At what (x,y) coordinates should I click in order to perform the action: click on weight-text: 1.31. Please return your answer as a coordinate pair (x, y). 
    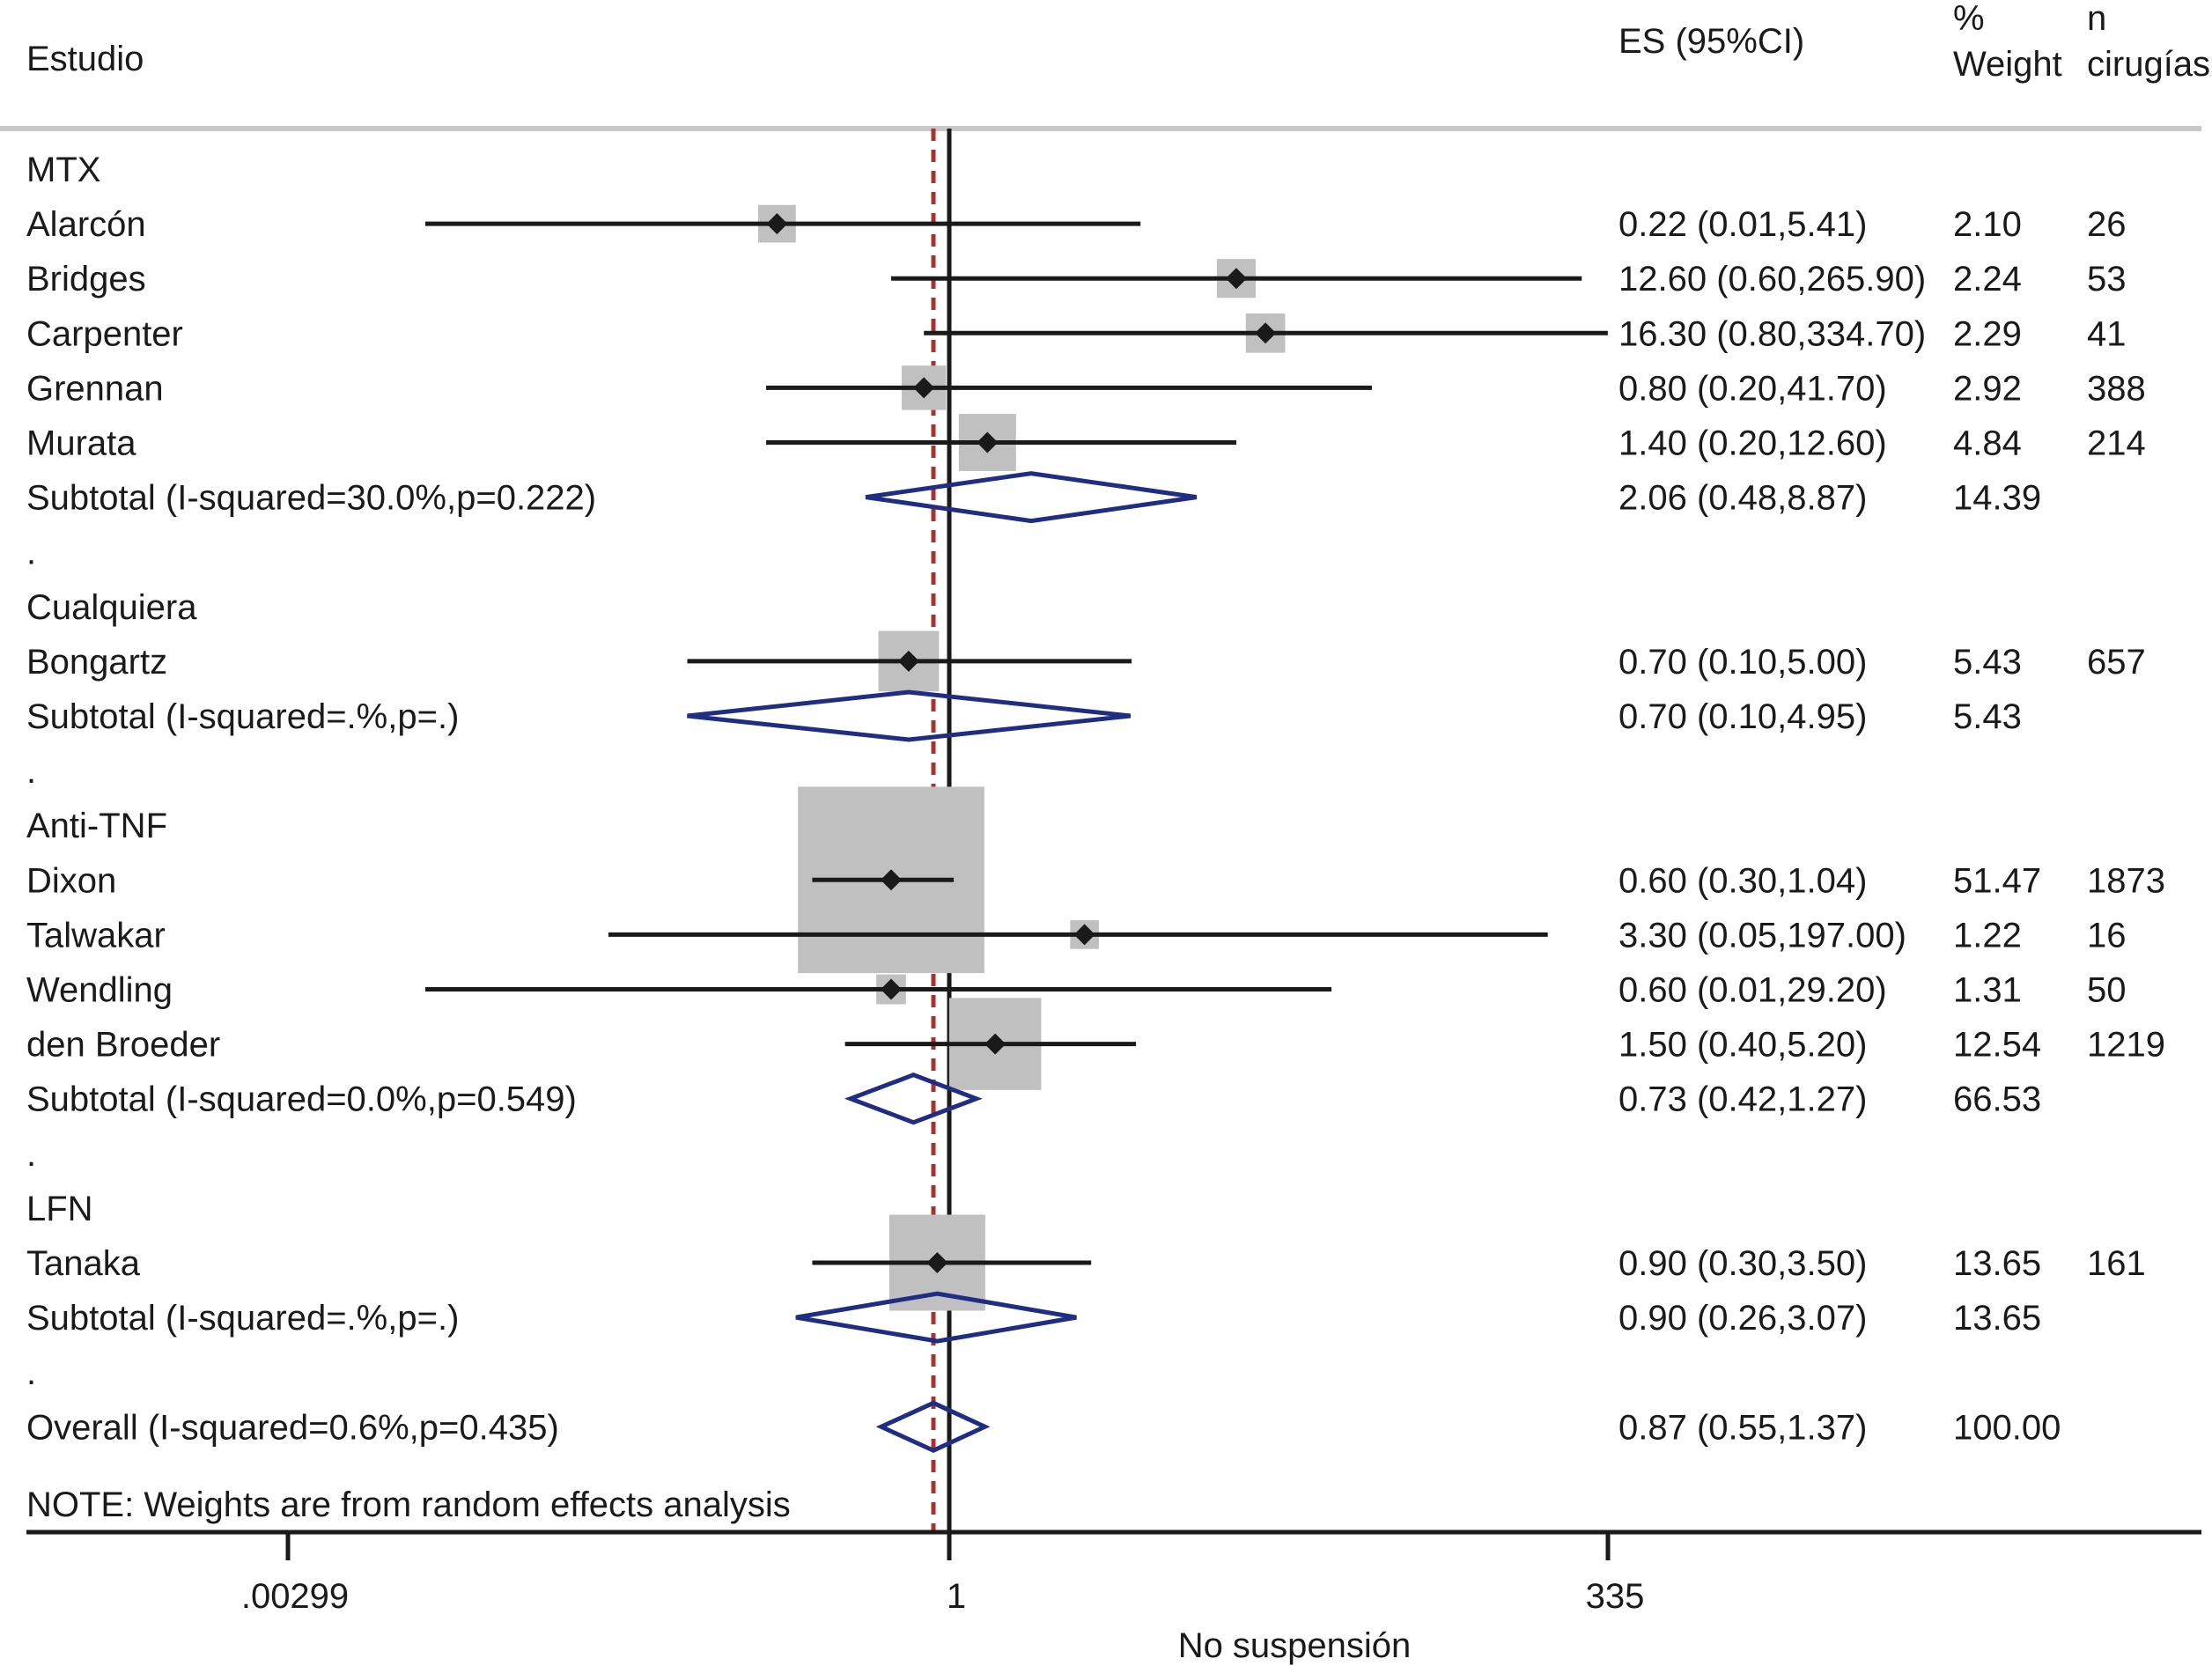
    Looking at the image, I should click on (1987, 990).